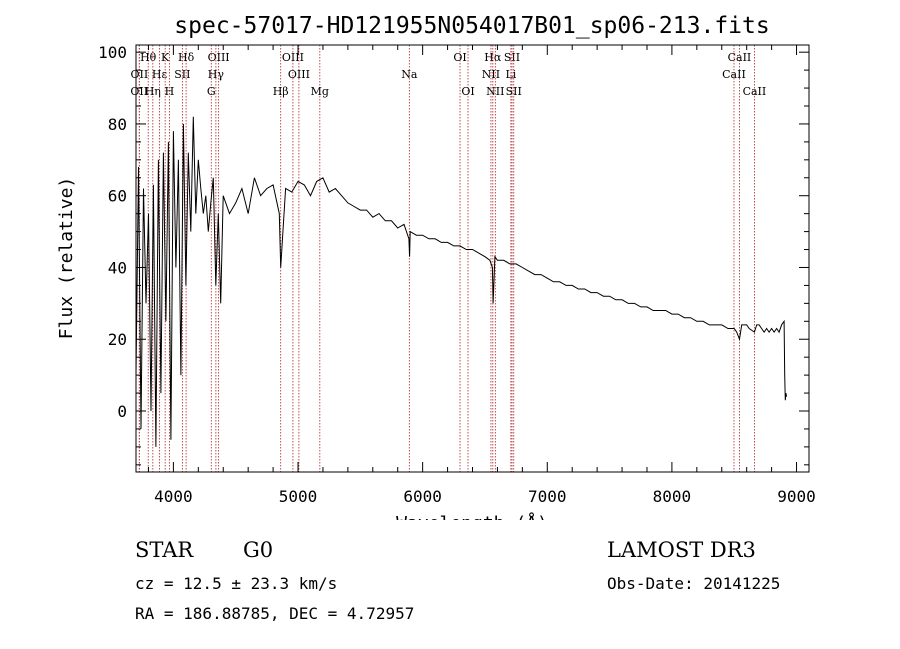 The height and width of the screenshot is (649, 900). What do you see at coordinates (409, 74) in the screenshot?
I see `line-label-14: Na` at bounding box center [409, 74].